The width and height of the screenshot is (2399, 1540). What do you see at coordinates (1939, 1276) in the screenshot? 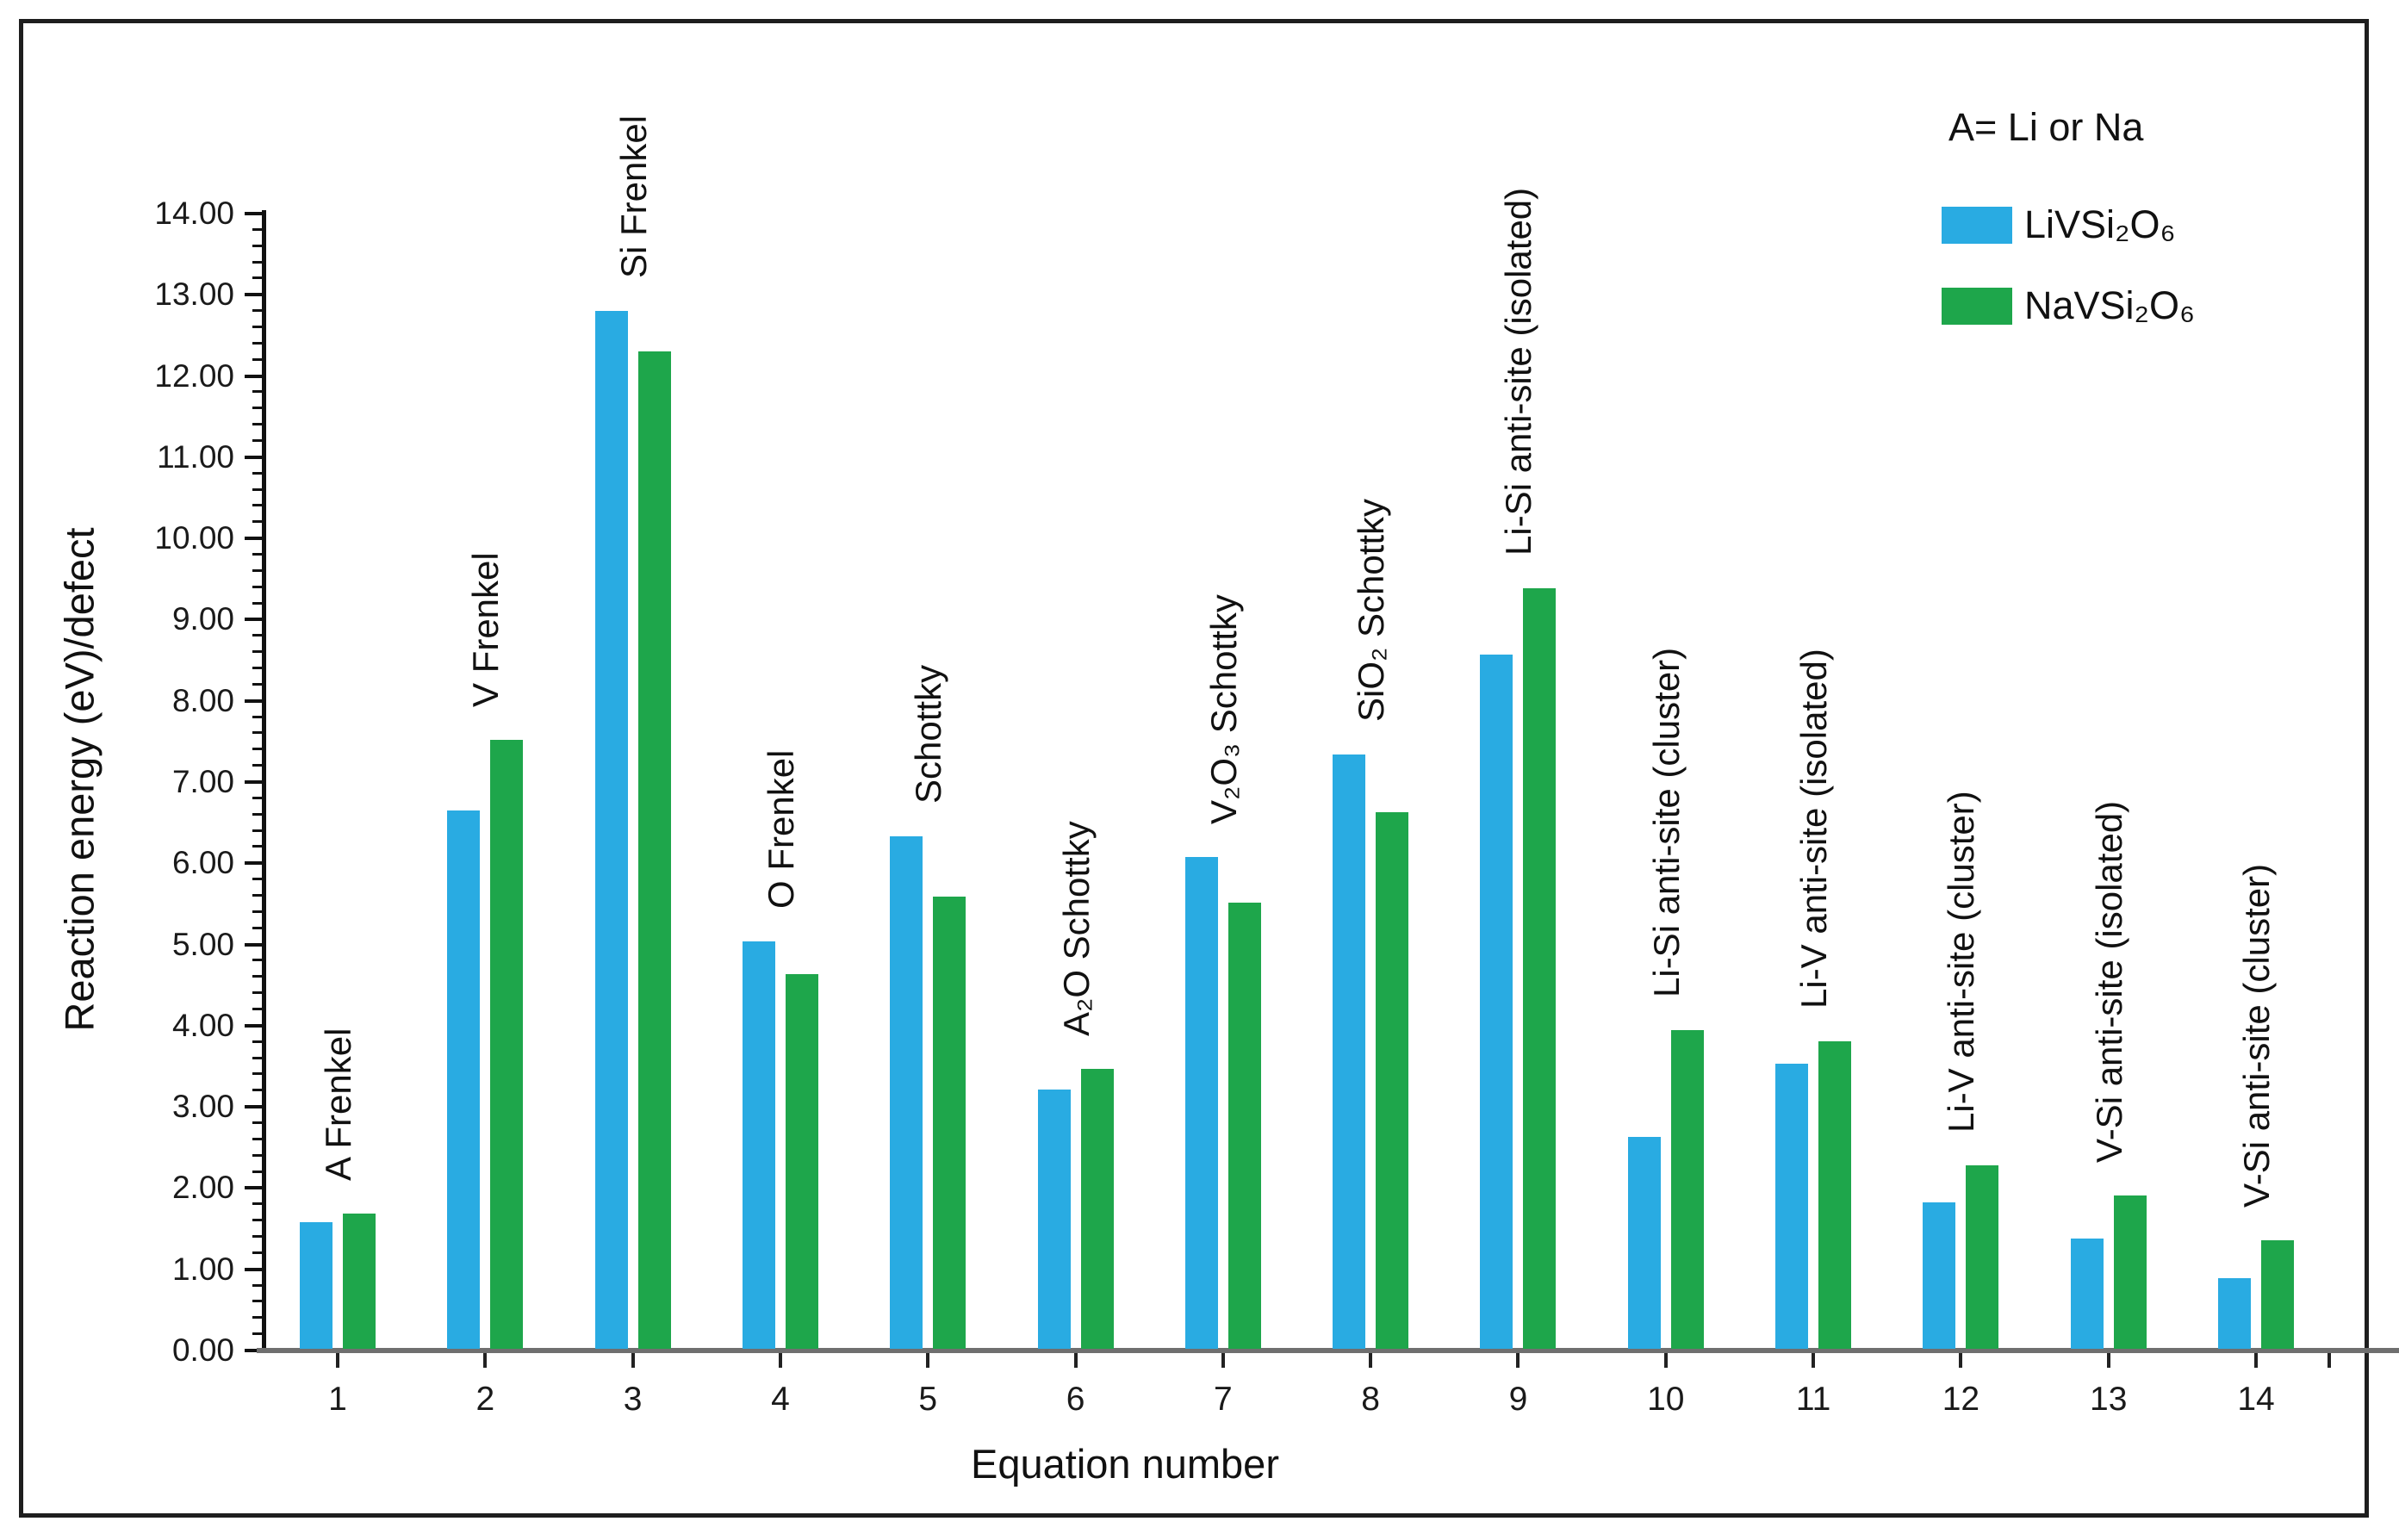
I see `bar-livsio-eq12` at bounding box center [1939, 1276].